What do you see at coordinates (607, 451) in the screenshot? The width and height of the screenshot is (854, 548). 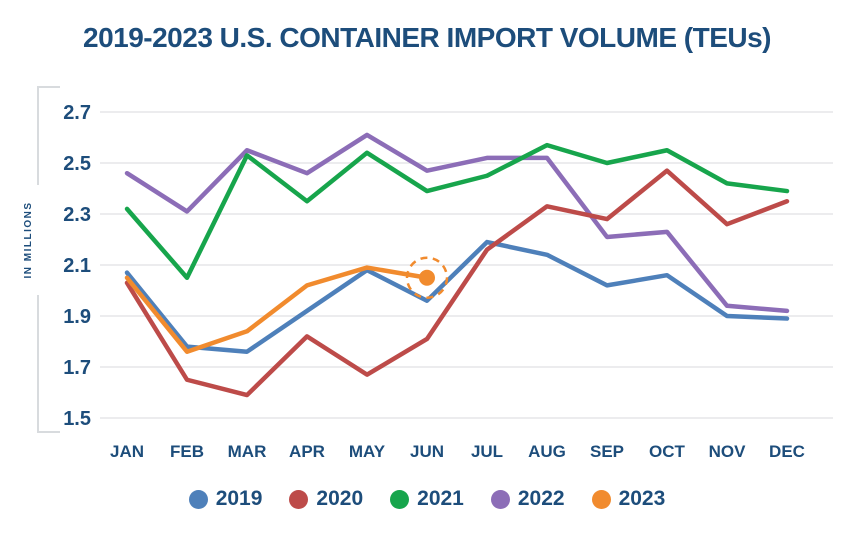 I see `x-tick-label-sep: SEP` at bounding box center [607, 451].